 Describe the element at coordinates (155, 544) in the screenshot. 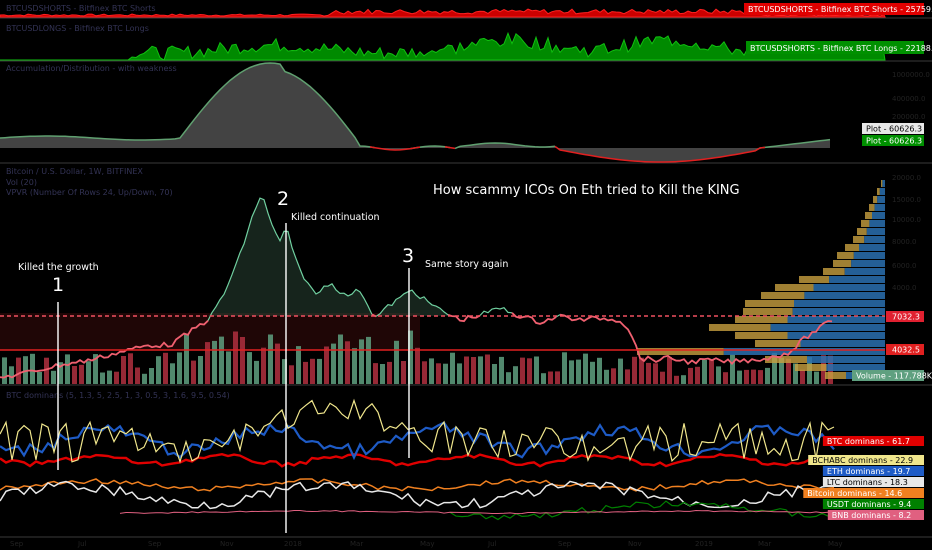

I see `x-tick-2: Sep` at that location.